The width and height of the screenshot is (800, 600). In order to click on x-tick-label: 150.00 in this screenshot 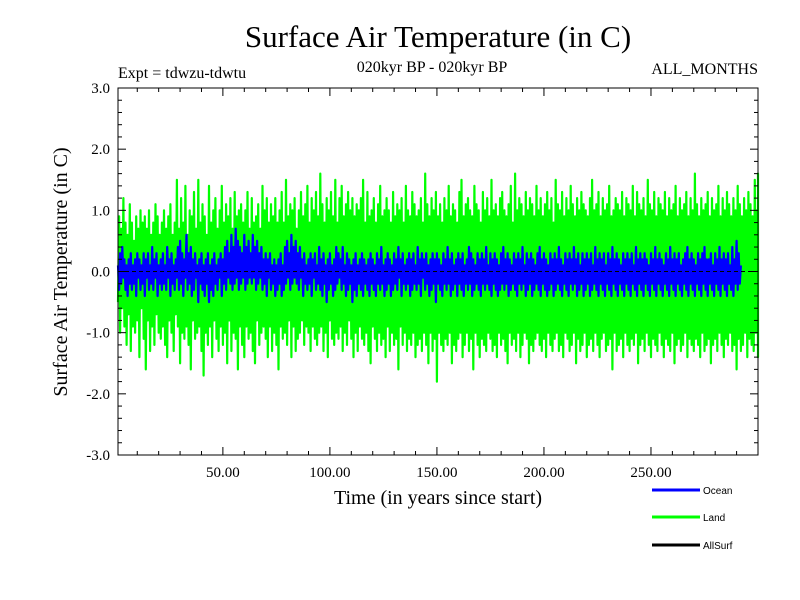, I will do `click(436, 473)`.